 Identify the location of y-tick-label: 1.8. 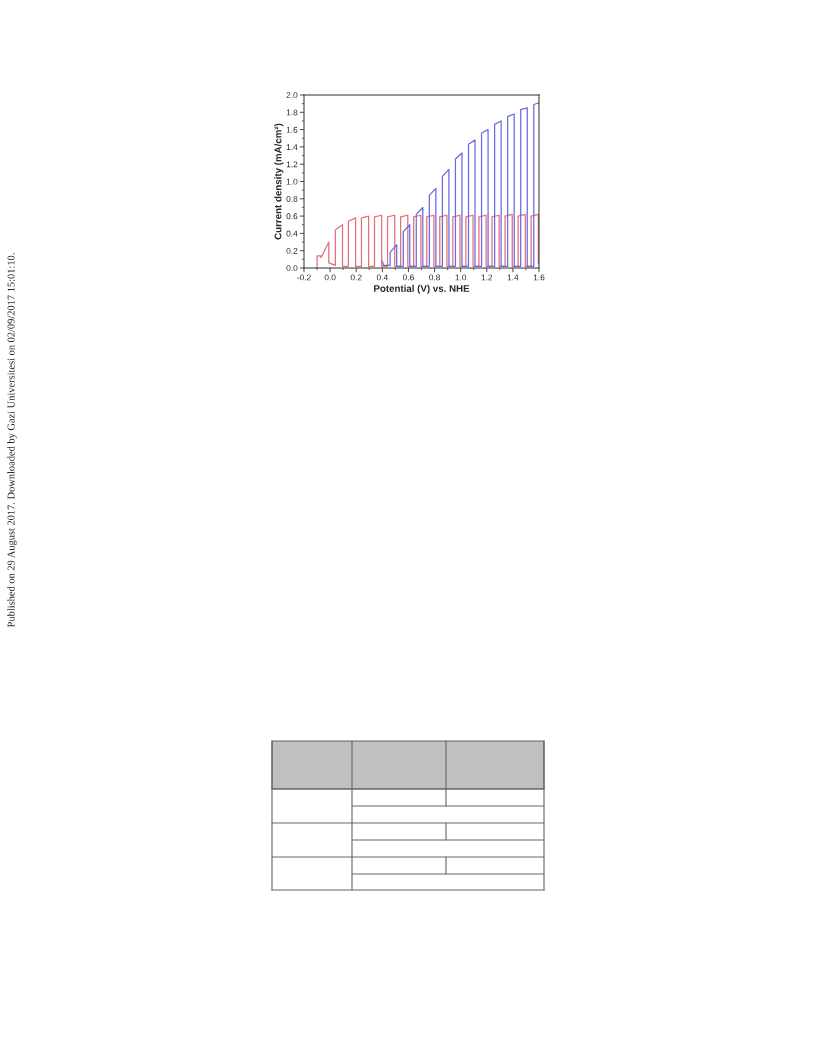
(292, 112).